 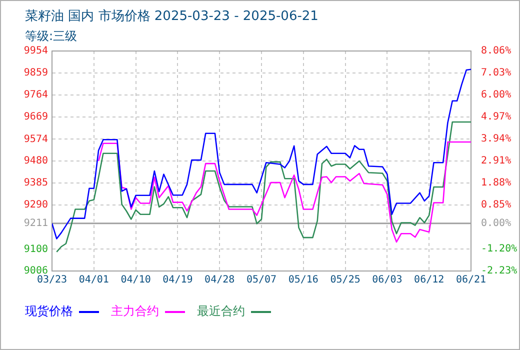 I want to click on y-tick-label: 9211, so click(x=36, y=224).